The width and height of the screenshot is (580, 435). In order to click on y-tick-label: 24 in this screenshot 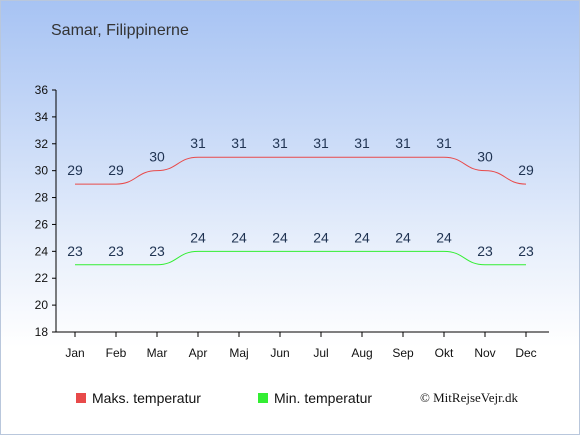, I will do `click(42, 251)`.